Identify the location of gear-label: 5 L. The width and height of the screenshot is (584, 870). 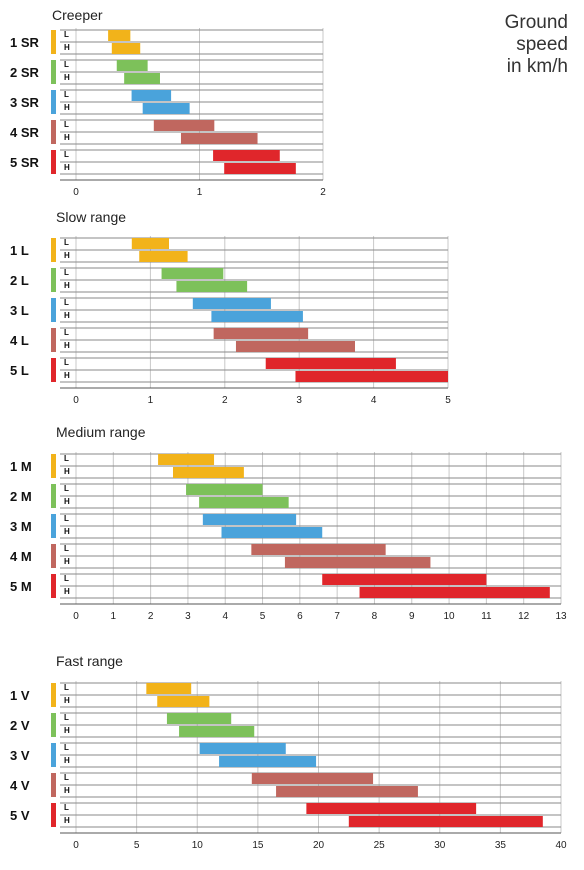
(19, 370).